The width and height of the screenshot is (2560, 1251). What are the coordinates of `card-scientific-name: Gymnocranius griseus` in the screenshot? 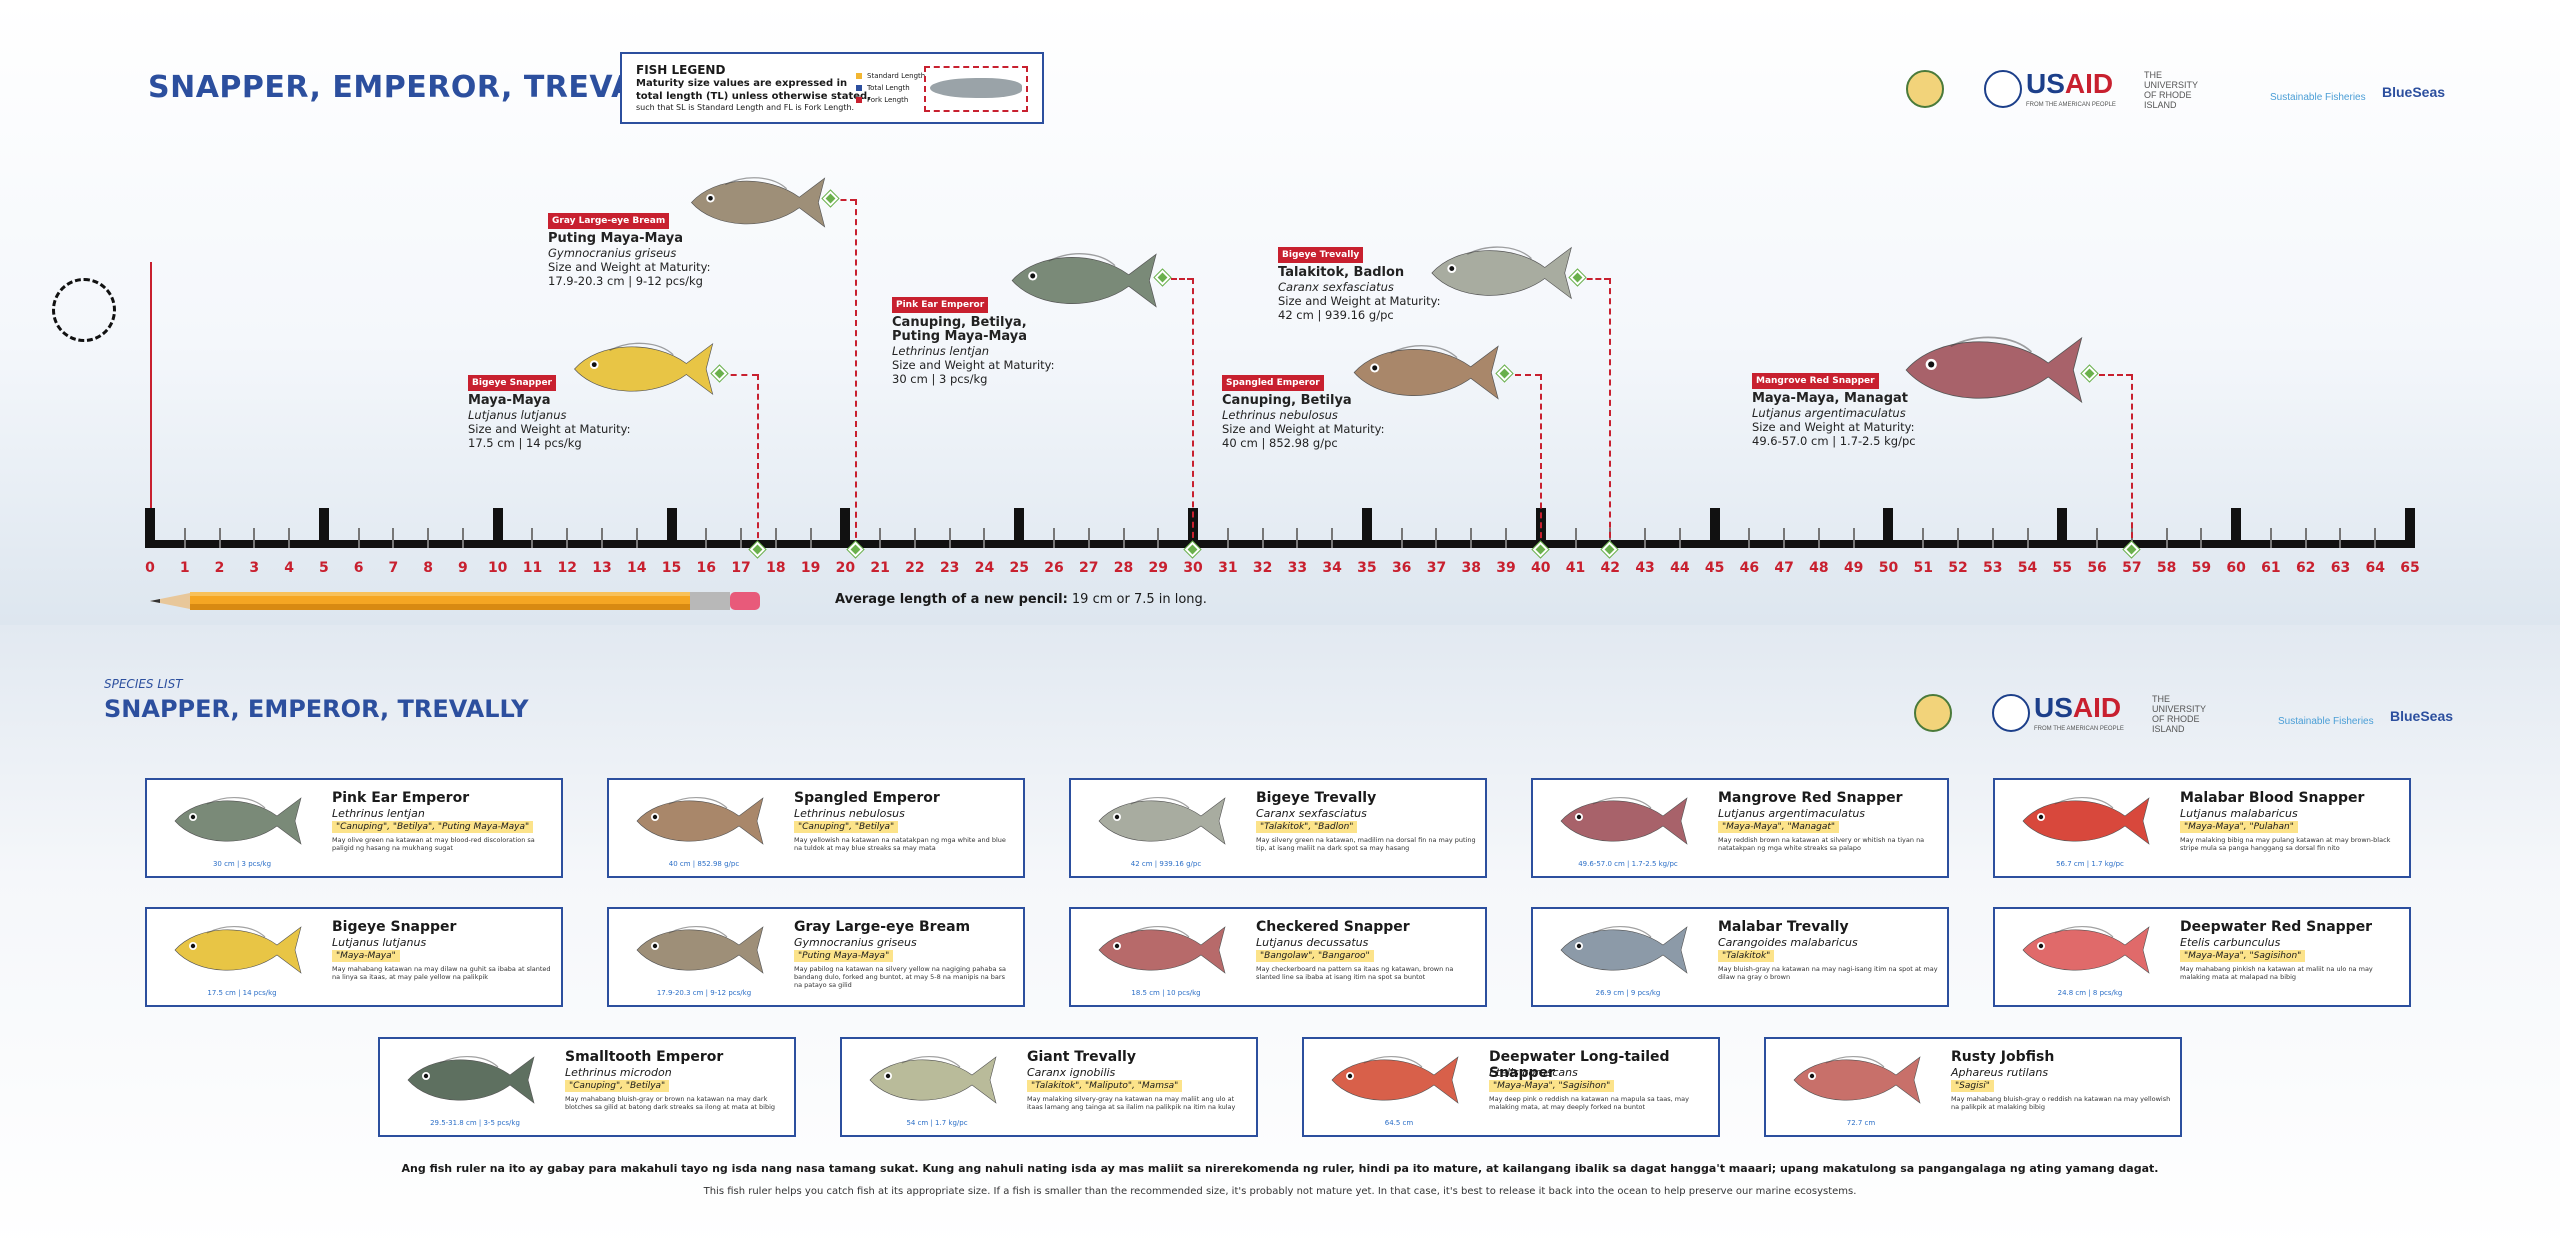 It's located at (855, 942).